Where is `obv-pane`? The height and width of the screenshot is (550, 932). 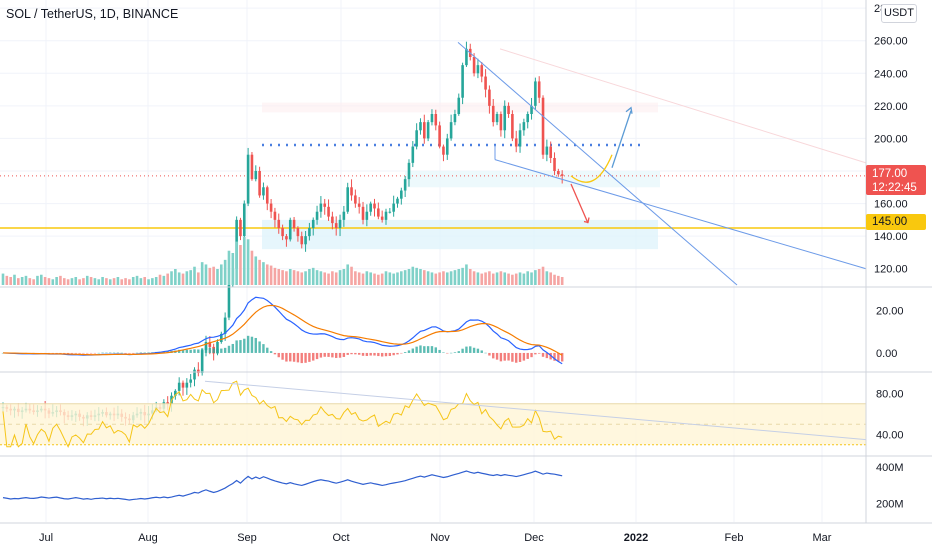
obv-pane is located at coordinates (282, 485).